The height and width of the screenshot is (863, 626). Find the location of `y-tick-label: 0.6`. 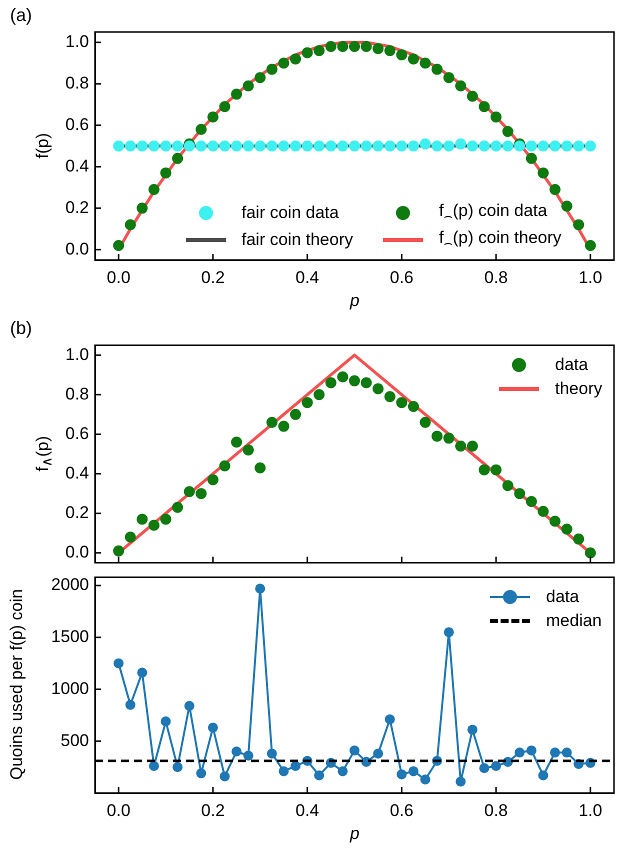

y-tick-label: 0.6 is located at coordinates (77, 124).